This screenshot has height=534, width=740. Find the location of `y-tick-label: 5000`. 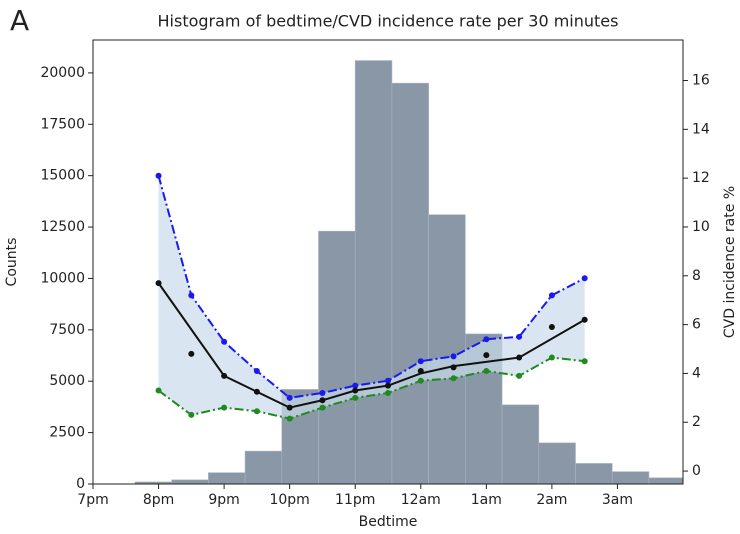

y-tick-label: 5000 is located at coordinates (67, 381).